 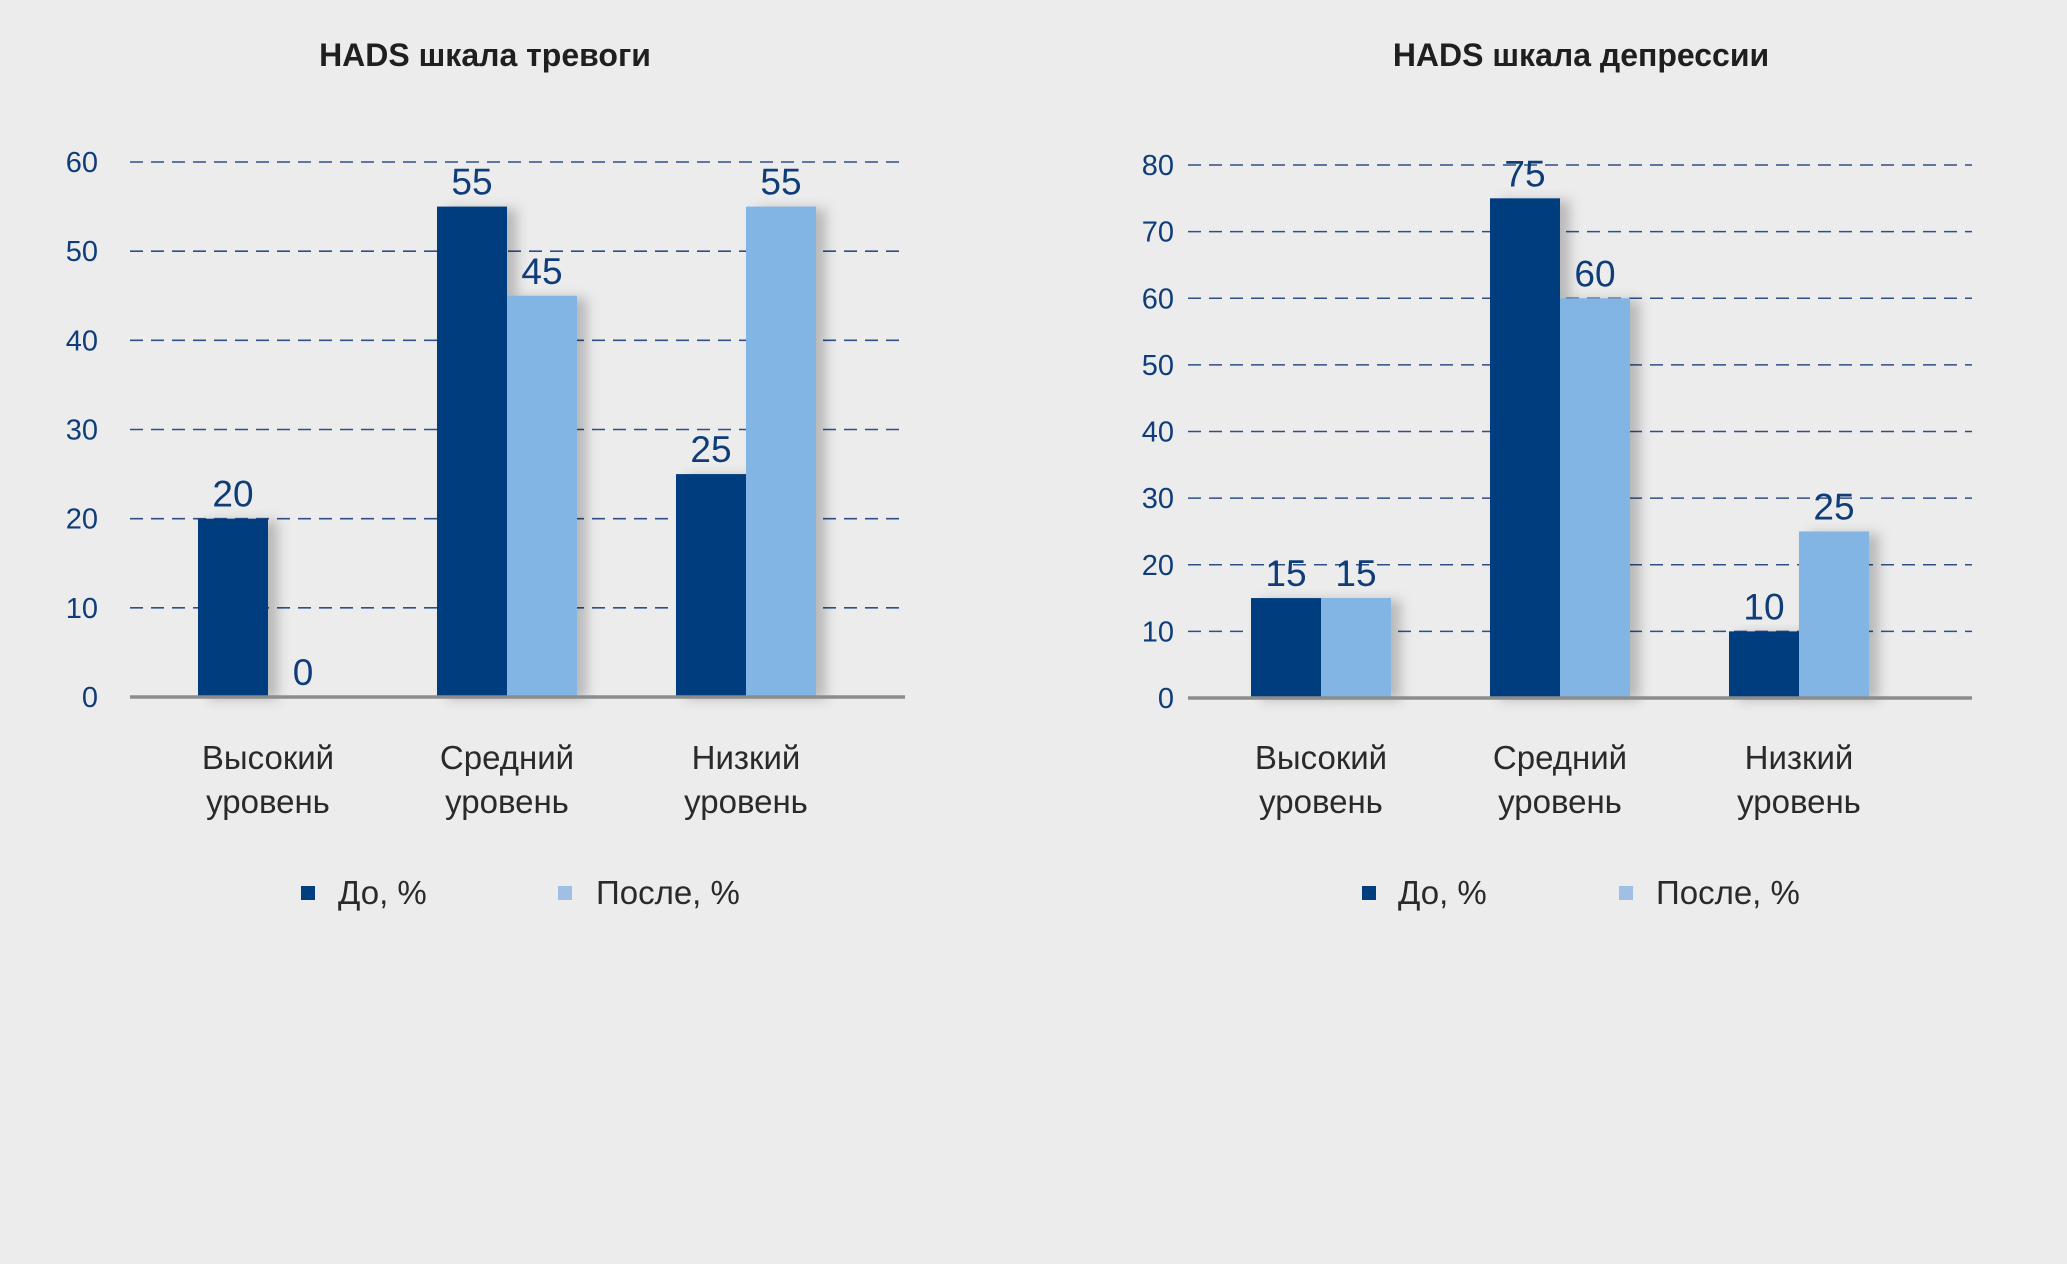 What do you see at coordinates (1581, 55) in the screenshot?
I see `depression-chart-title: HADS шкала депрессии` at bounding box center [1581, 55].